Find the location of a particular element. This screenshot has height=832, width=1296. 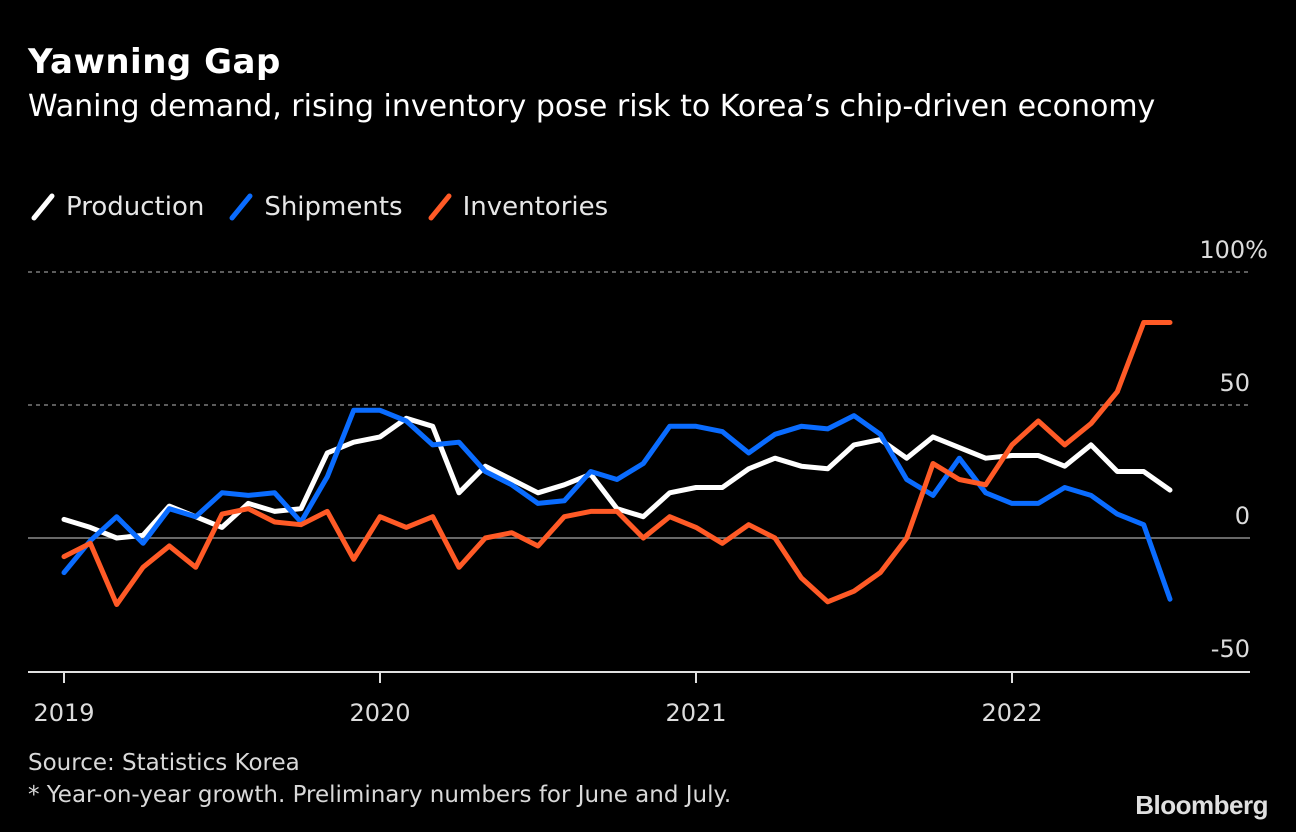

y-tick-label: 0 is located at coordinates (1242, 516).